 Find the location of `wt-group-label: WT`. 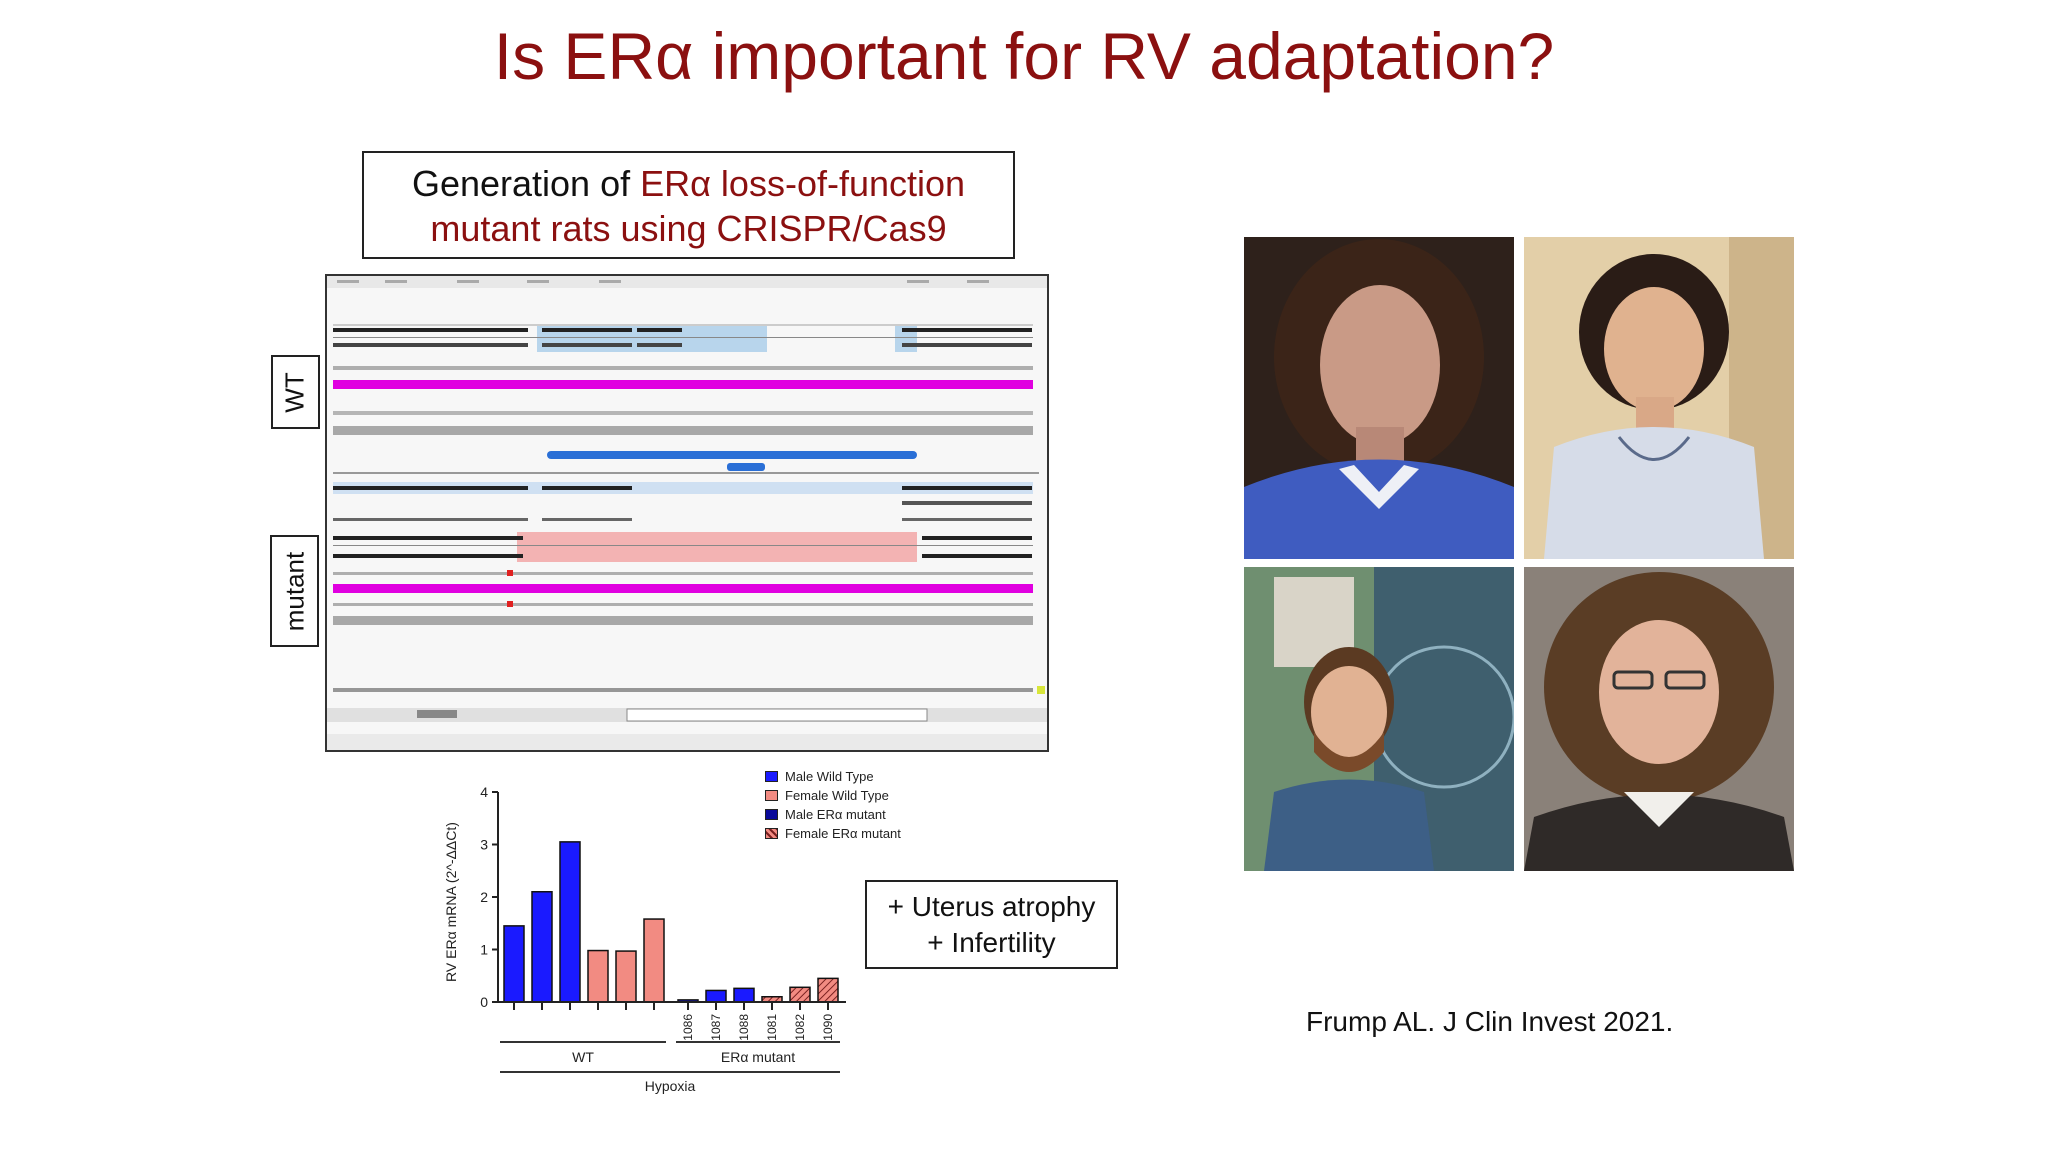

wt-group-label: WT is located at coordinates (583, 1057).